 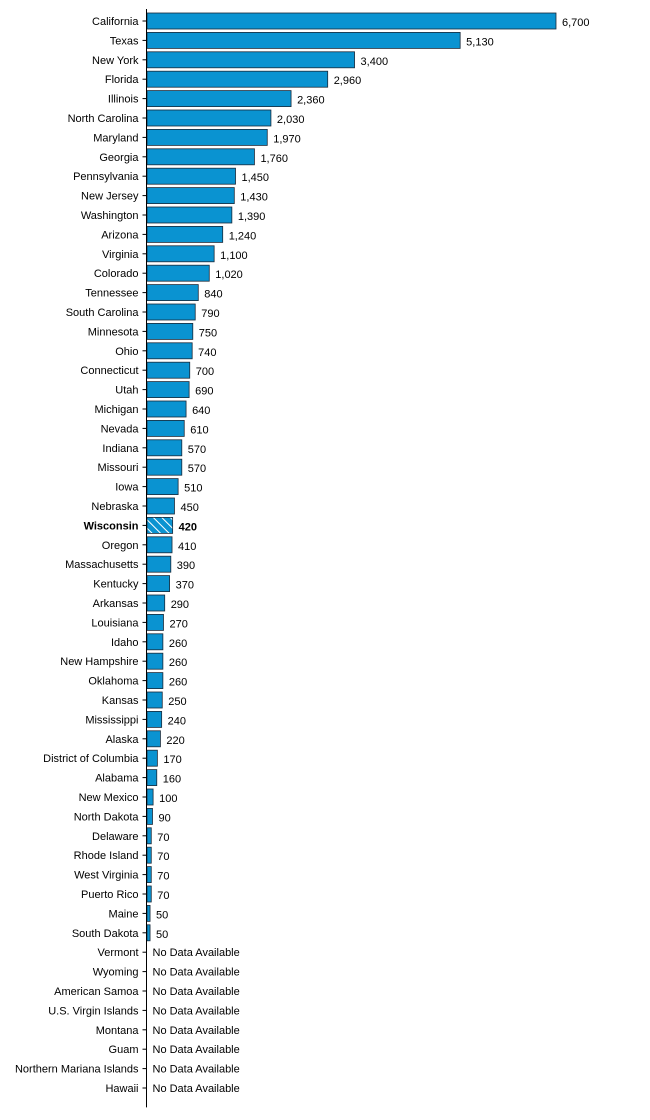 I want to click on value-label: 2,360, so click(x=311, y=101).